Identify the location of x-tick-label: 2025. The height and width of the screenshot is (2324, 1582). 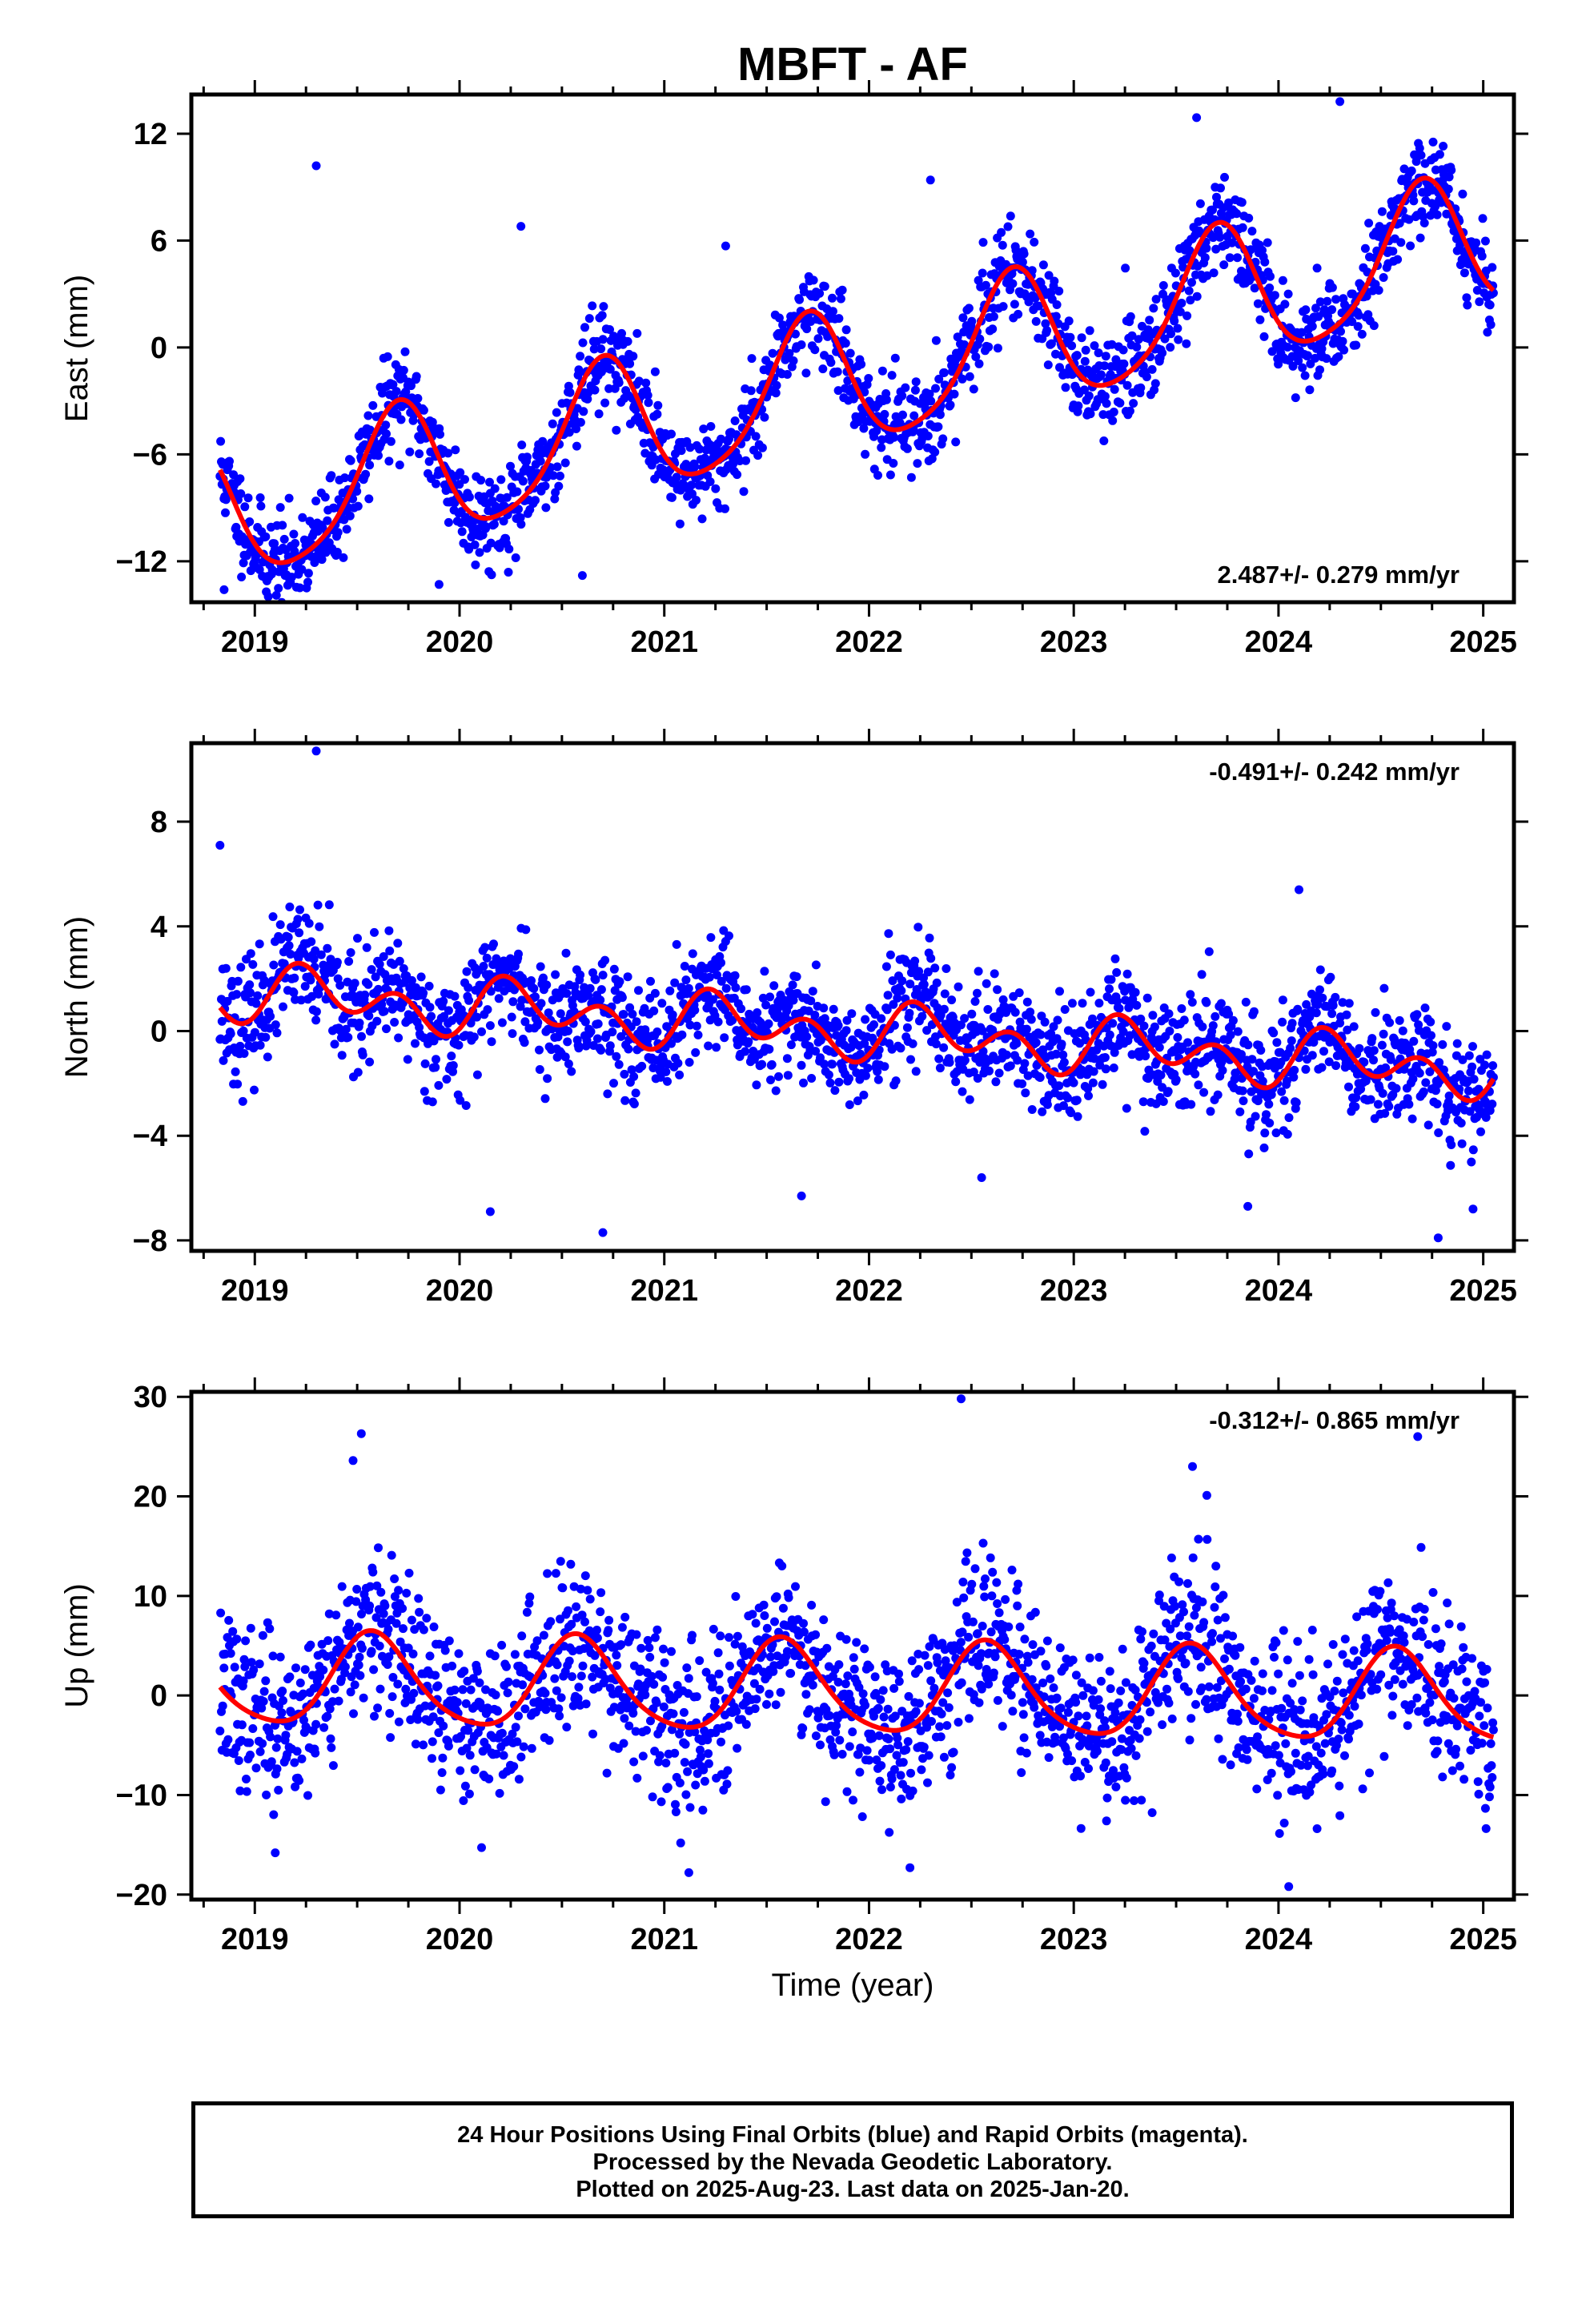
(1483, 642).